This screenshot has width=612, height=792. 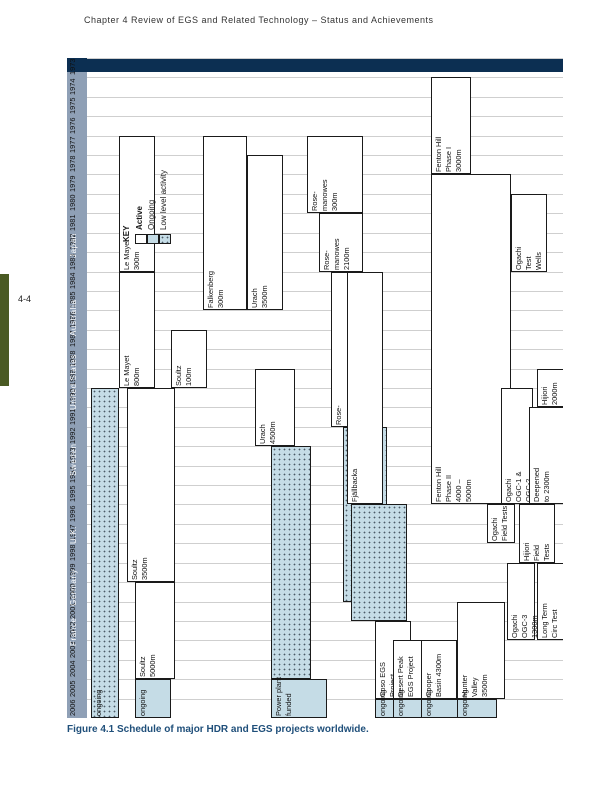 I want to click on key-label: Active, so click(x=139, y=217).